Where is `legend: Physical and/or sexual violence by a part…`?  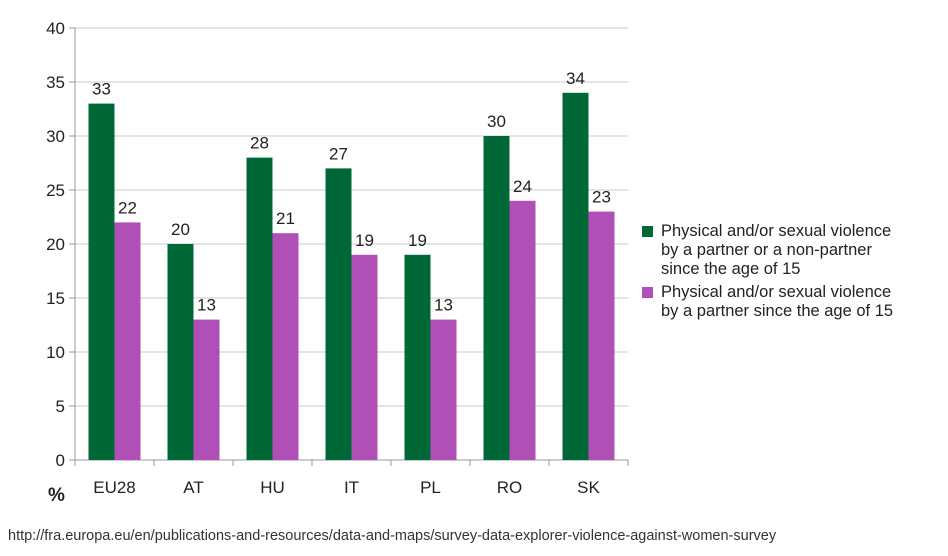
legend: Physical and/or sexual violence by a part… is located at coordinates (792, 273).